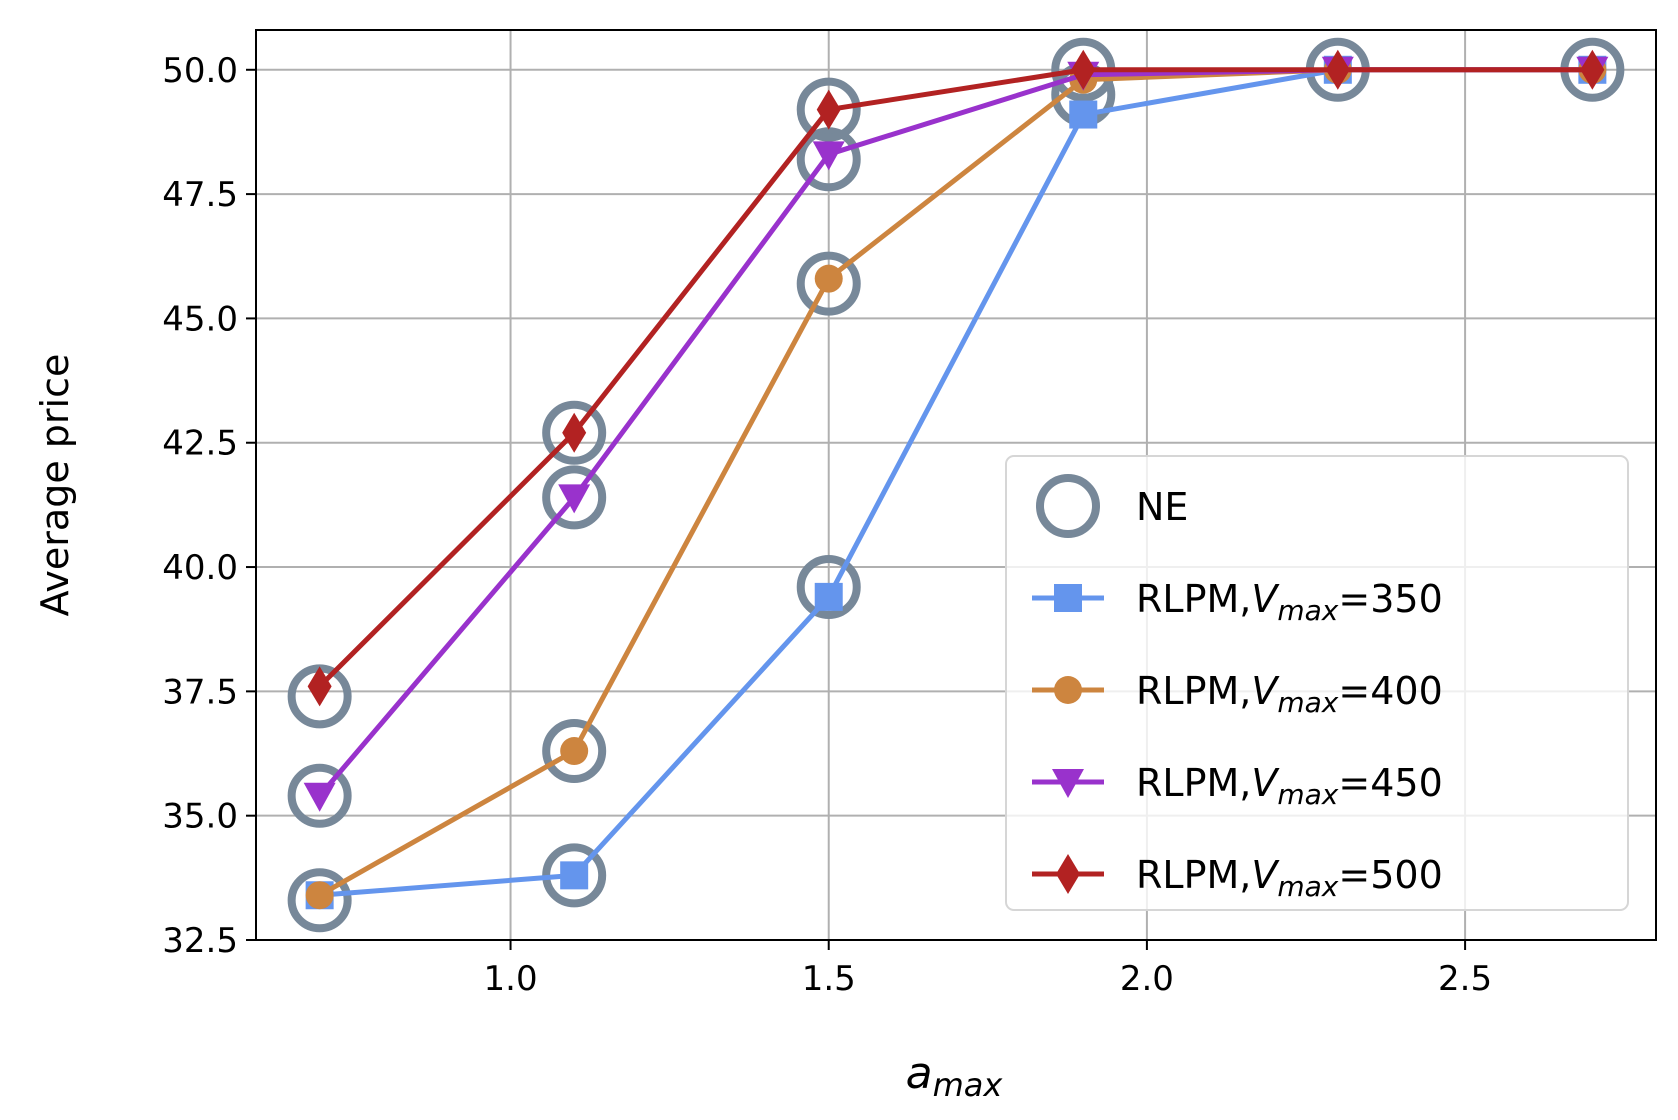 The width and height of the screenshot is (1678, 1120). I want to click on y-axis-ticks: 32.5 35.0 37.5 40.0 42.5 45.0 47.5 50.0, so click(209, 506).